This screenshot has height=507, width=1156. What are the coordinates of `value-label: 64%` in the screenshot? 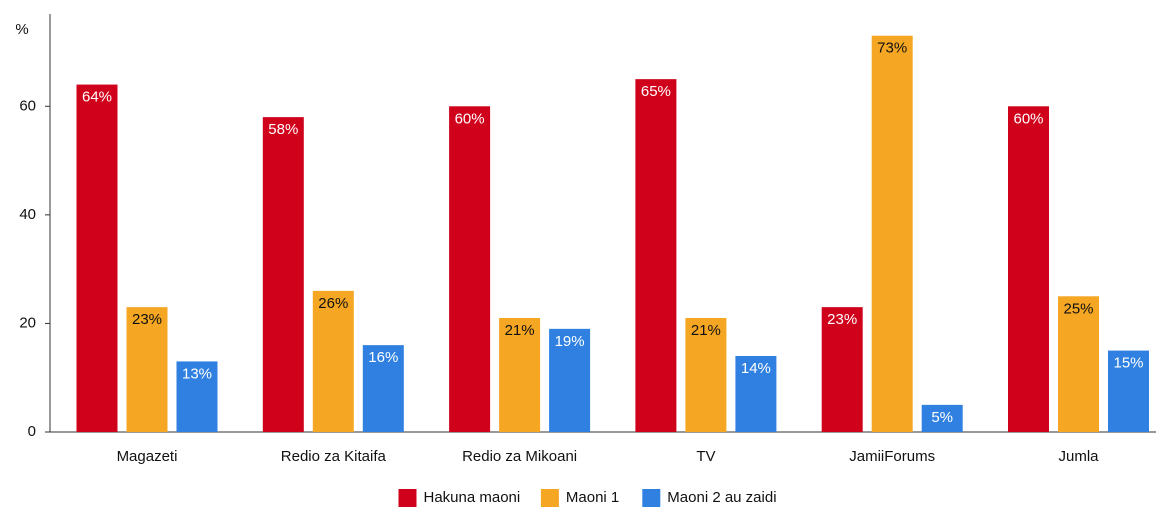 It's located at (97, 97).